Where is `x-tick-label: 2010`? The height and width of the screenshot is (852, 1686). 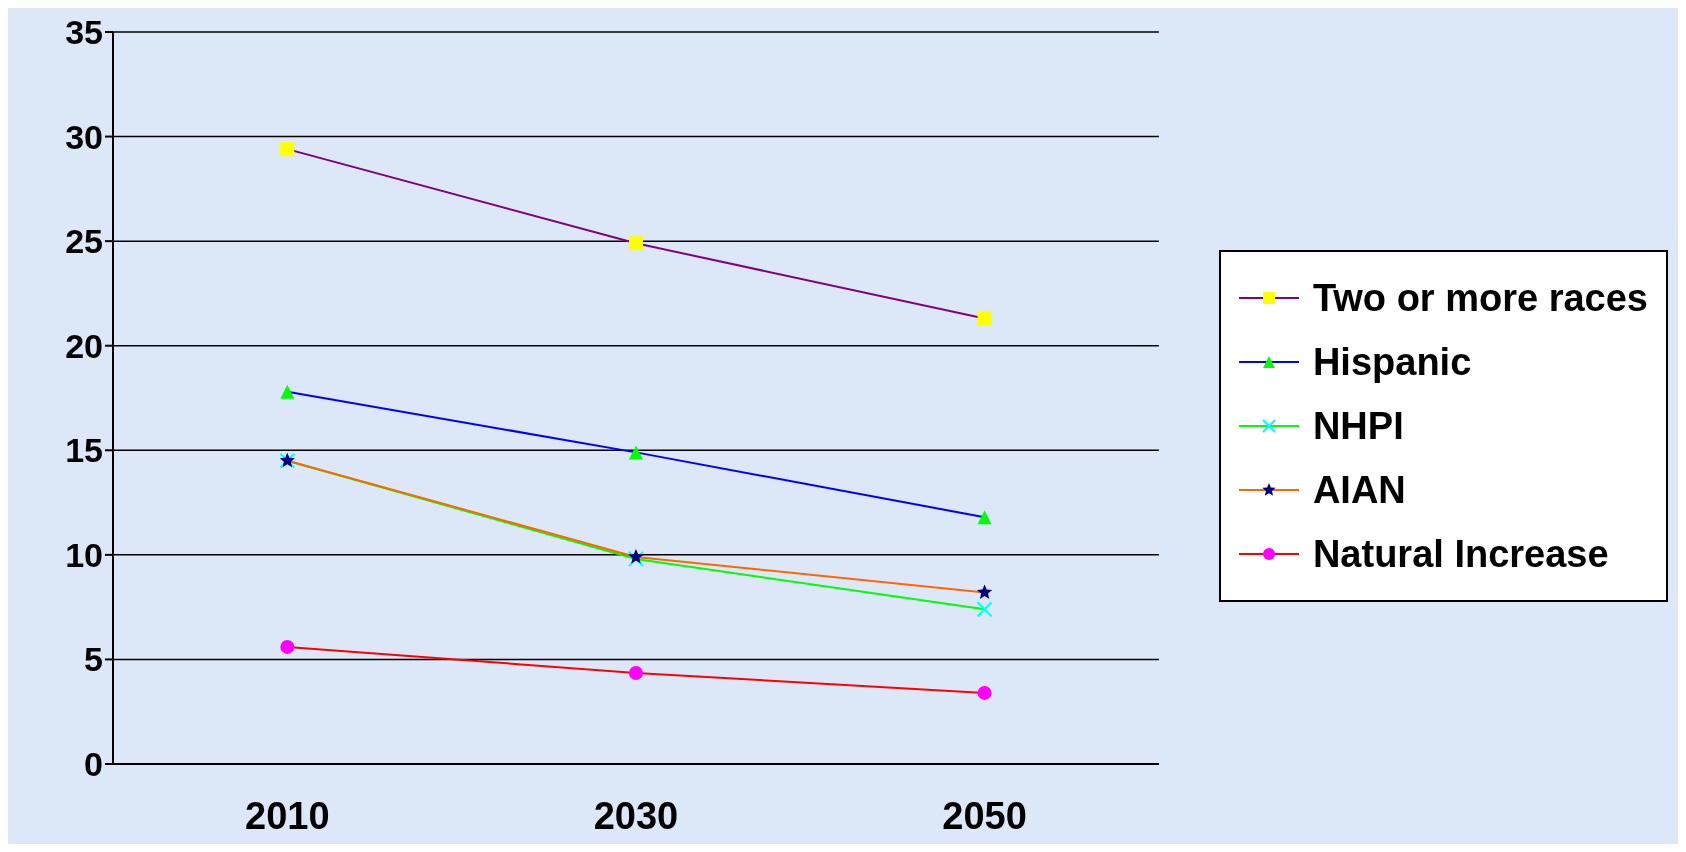 x-tick-label: 2010 is located at coordinates (287, 815).